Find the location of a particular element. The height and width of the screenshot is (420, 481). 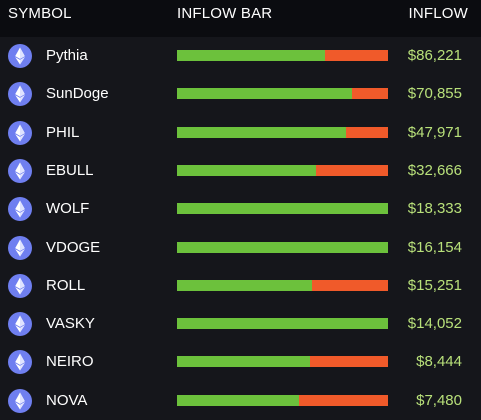

token-symbol: NOVA is located at coordinates (67, 400).